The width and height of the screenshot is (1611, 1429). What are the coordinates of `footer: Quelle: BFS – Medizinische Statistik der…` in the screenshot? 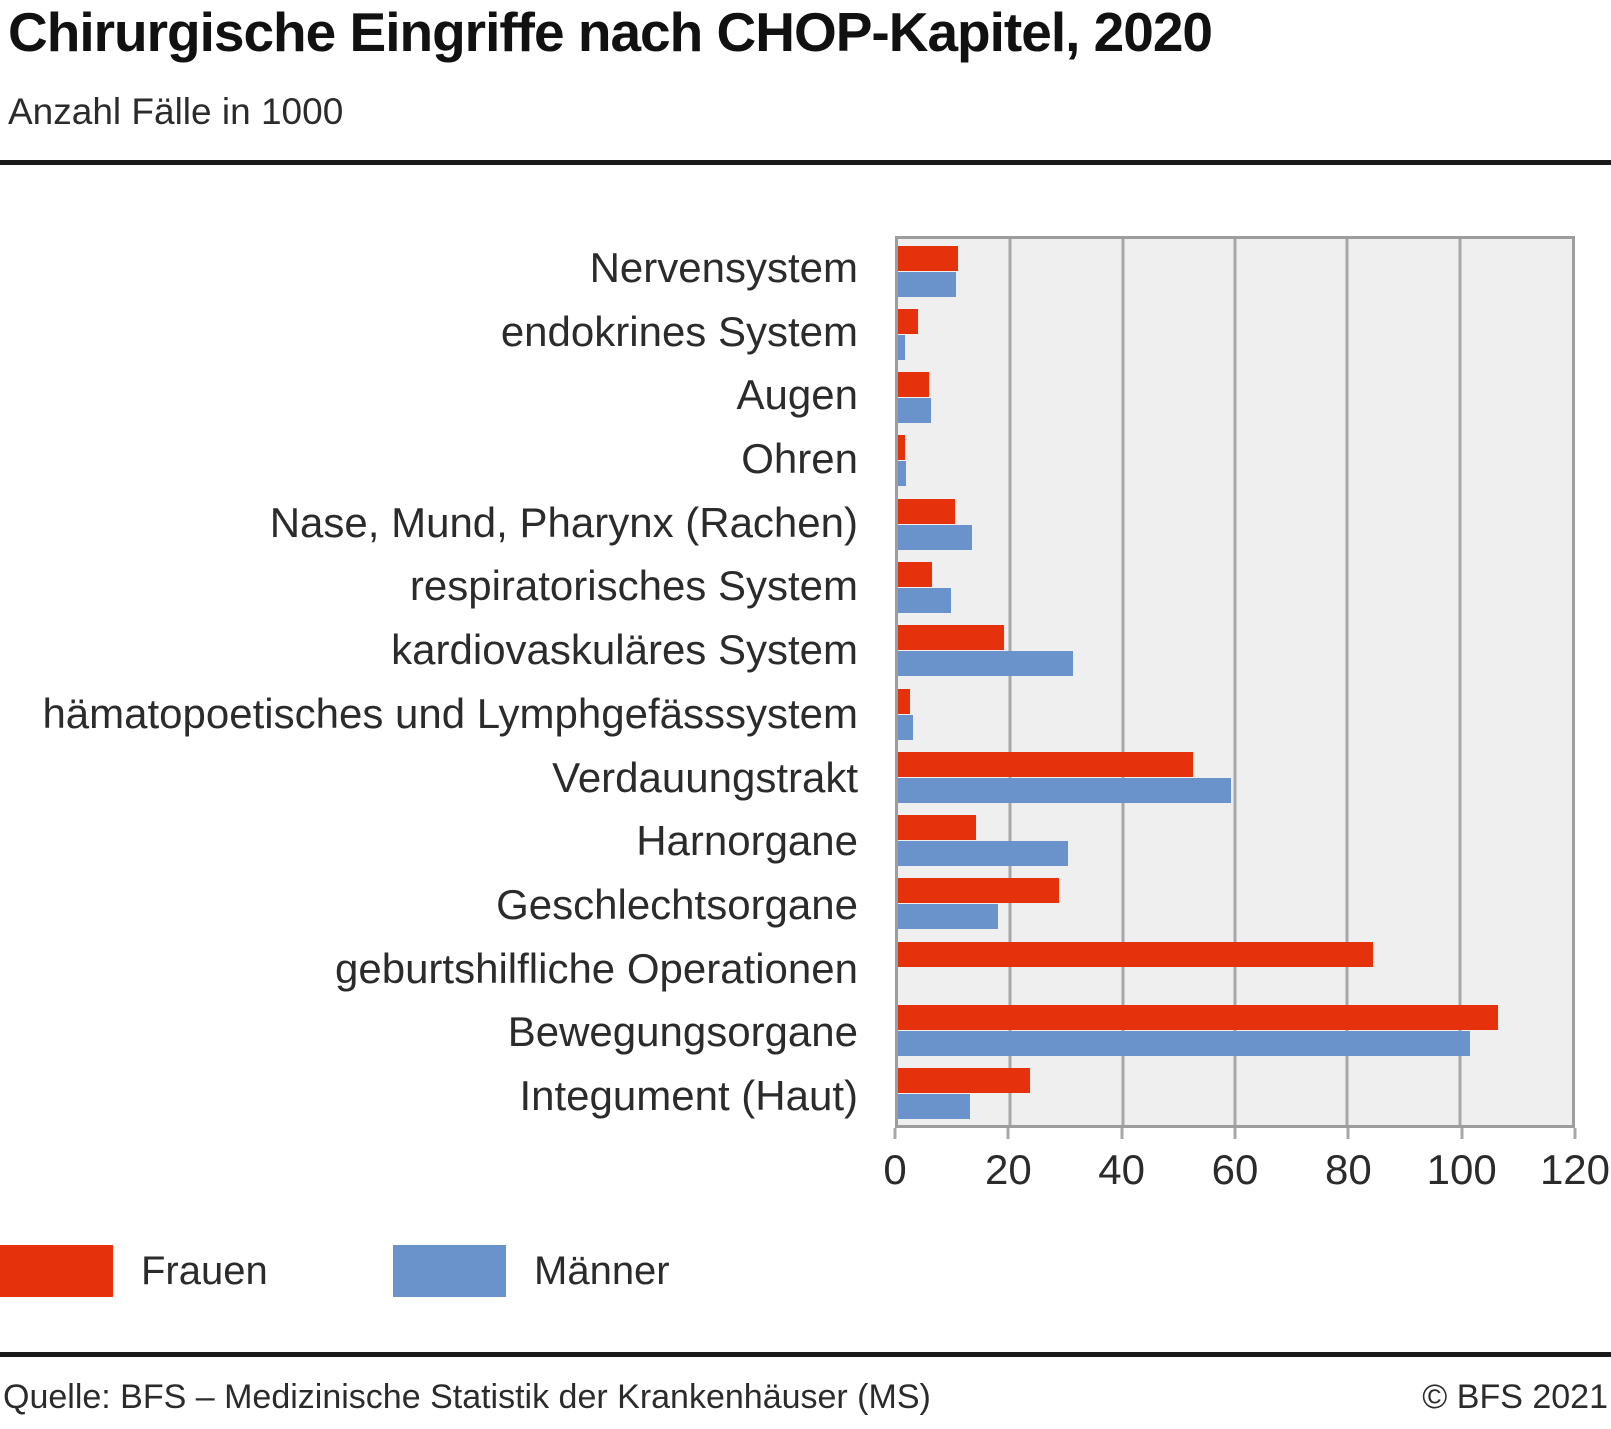 It's located at (805, 1397).